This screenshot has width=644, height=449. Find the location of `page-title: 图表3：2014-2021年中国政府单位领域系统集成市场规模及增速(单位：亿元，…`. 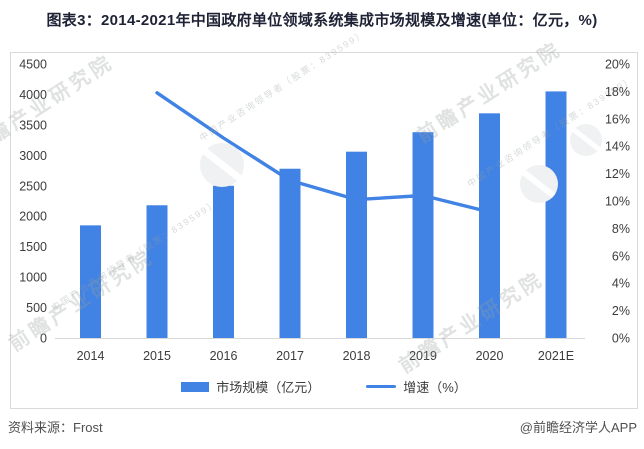

page-title: 图表3：2014-2021年中国政府单位领域系统集成市场规模及增速(单位：亿元，… is located at coordinates (322, 20).